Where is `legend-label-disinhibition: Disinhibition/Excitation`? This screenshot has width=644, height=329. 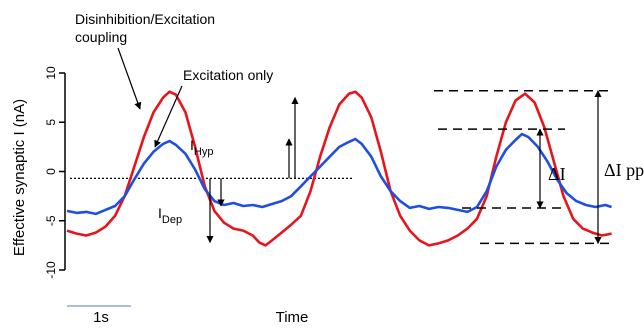 legend-label-disinhibition: Disinhibition/Excitation is located at coordinates (145, 19).